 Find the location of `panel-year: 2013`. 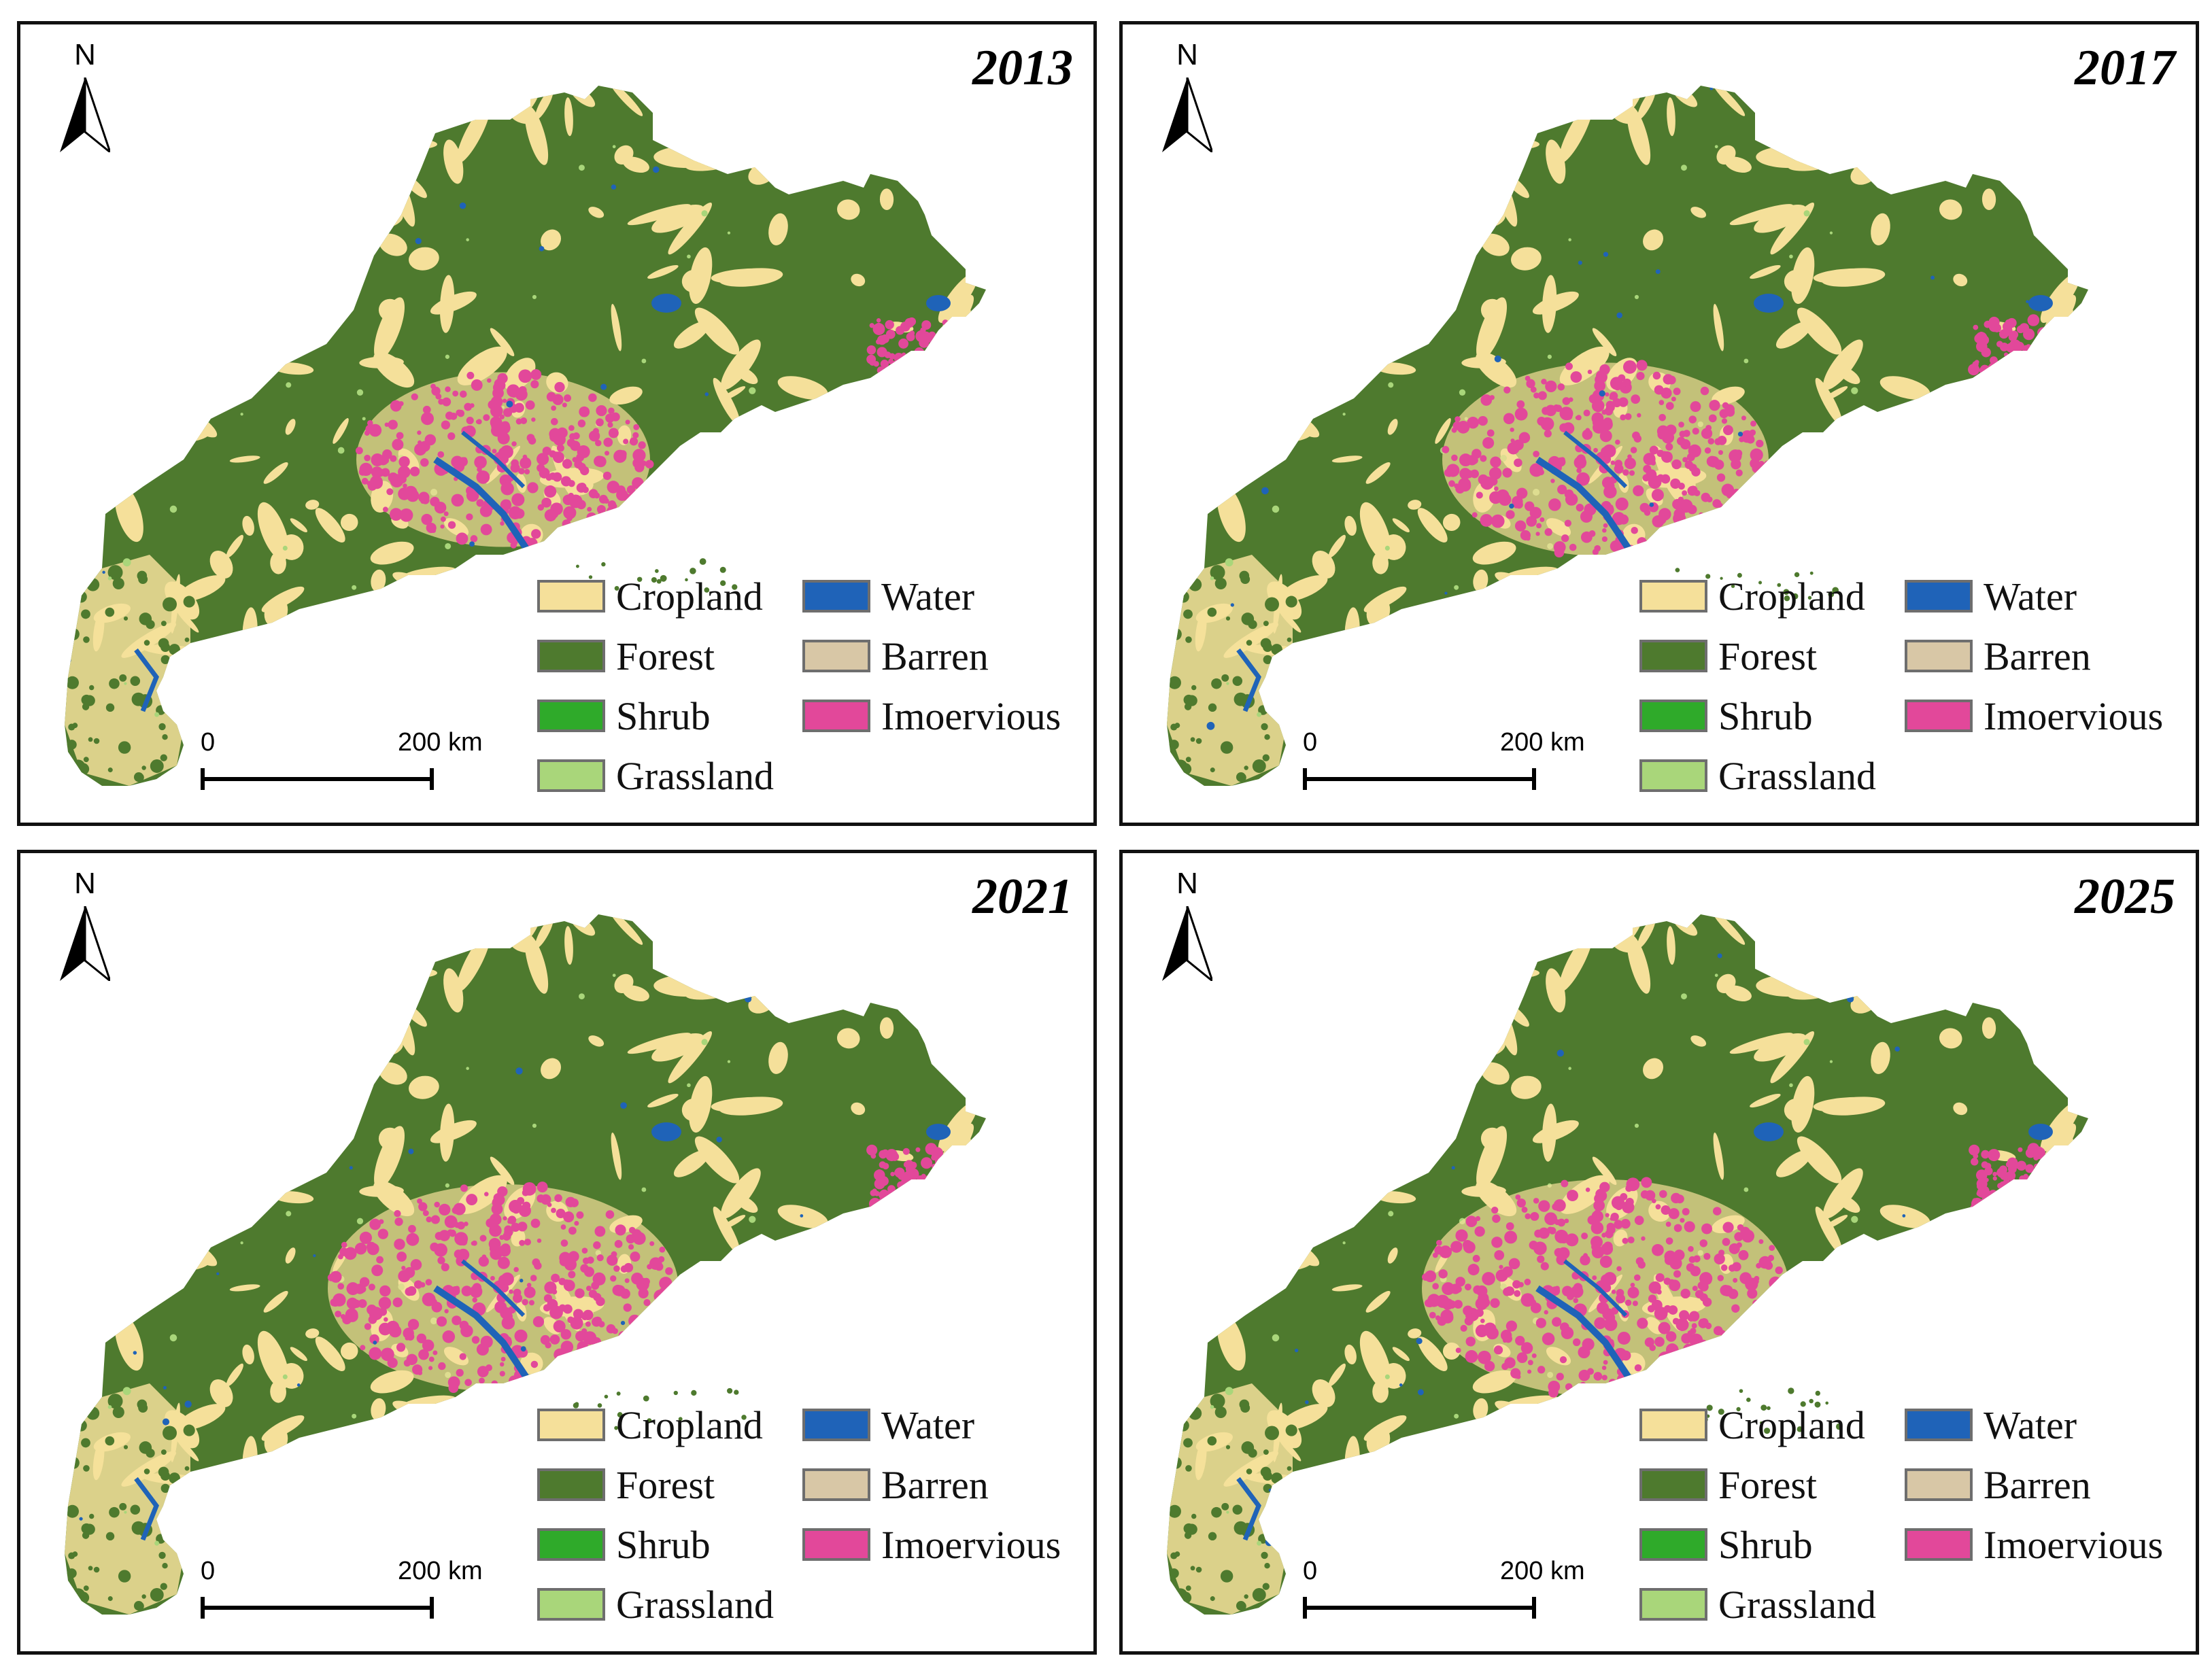

panel-year: 2013 is located at coordinates (1022, 68).